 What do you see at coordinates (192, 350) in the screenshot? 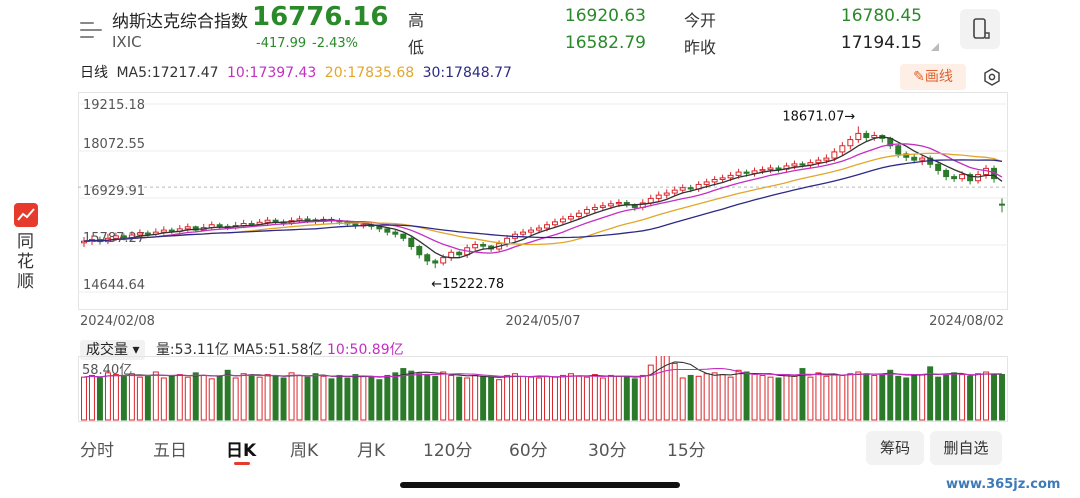
I see `volume-value: 量:53.11亿` at bounding box center [192, 350].